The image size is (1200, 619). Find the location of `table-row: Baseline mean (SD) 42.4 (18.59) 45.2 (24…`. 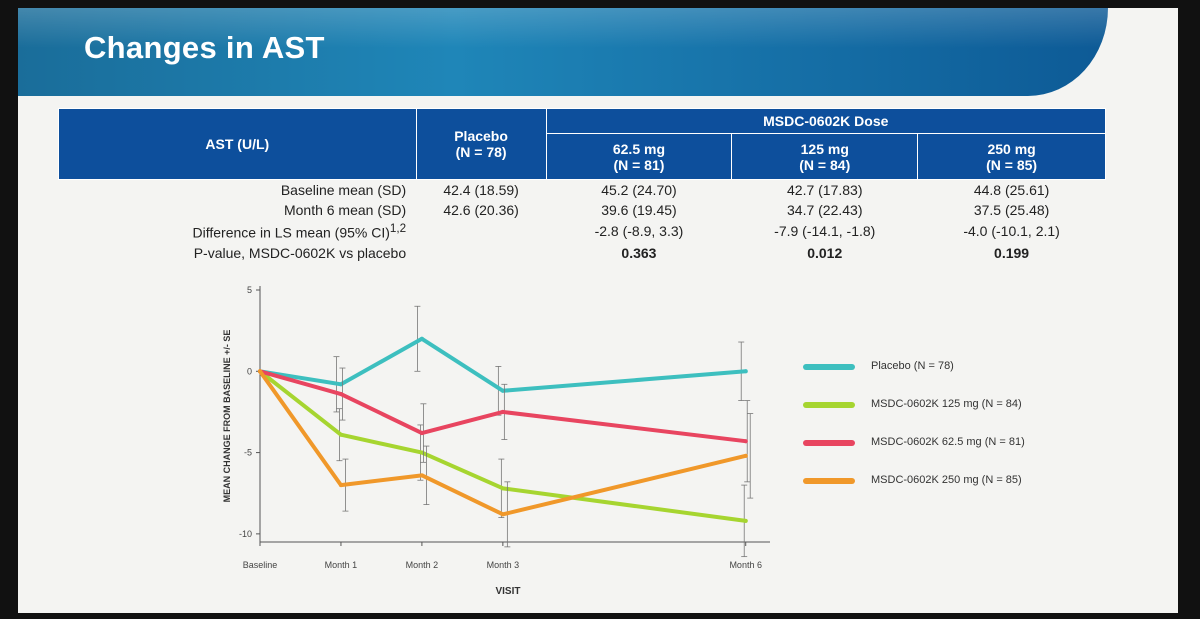

table-row: Baseline mean (SD) 42.4 (18.59) 45.2 (24… is located at coordinates (582, 190).